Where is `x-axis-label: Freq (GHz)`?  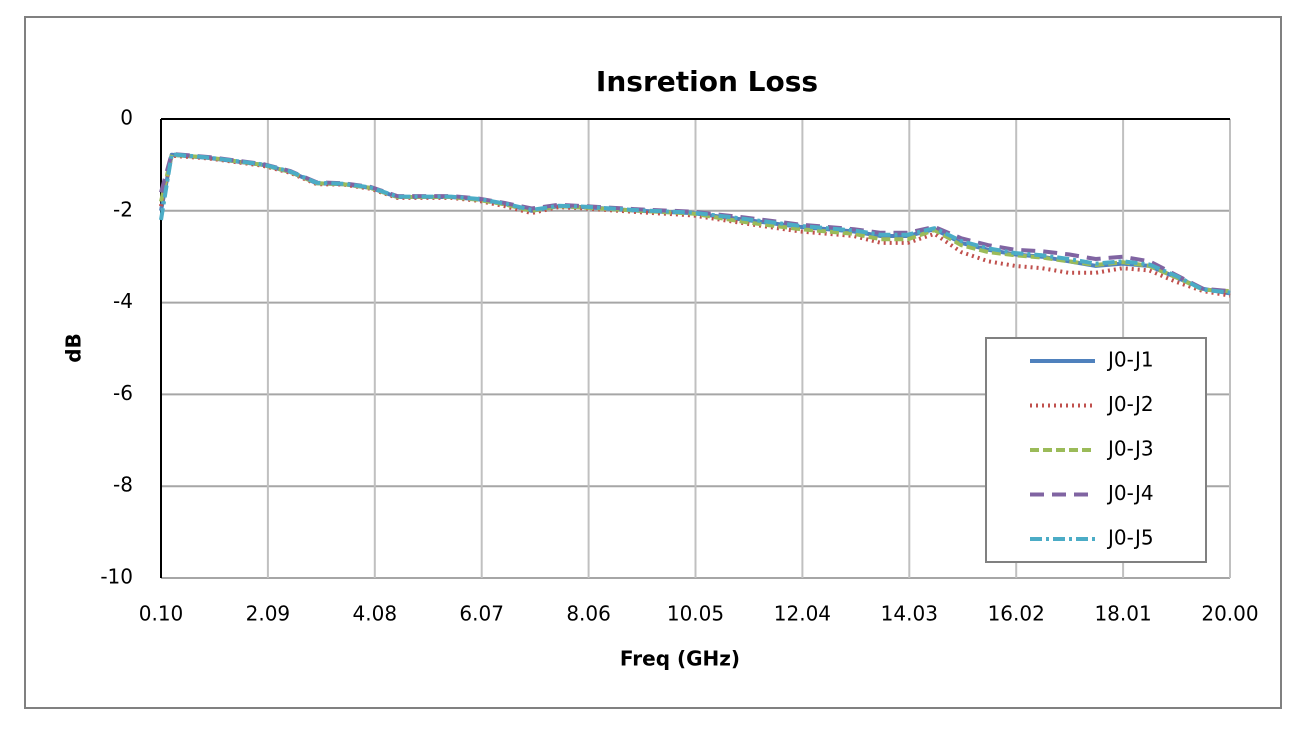 x-axis-label: Freq (GHz) is located at coordinates (680, 659).